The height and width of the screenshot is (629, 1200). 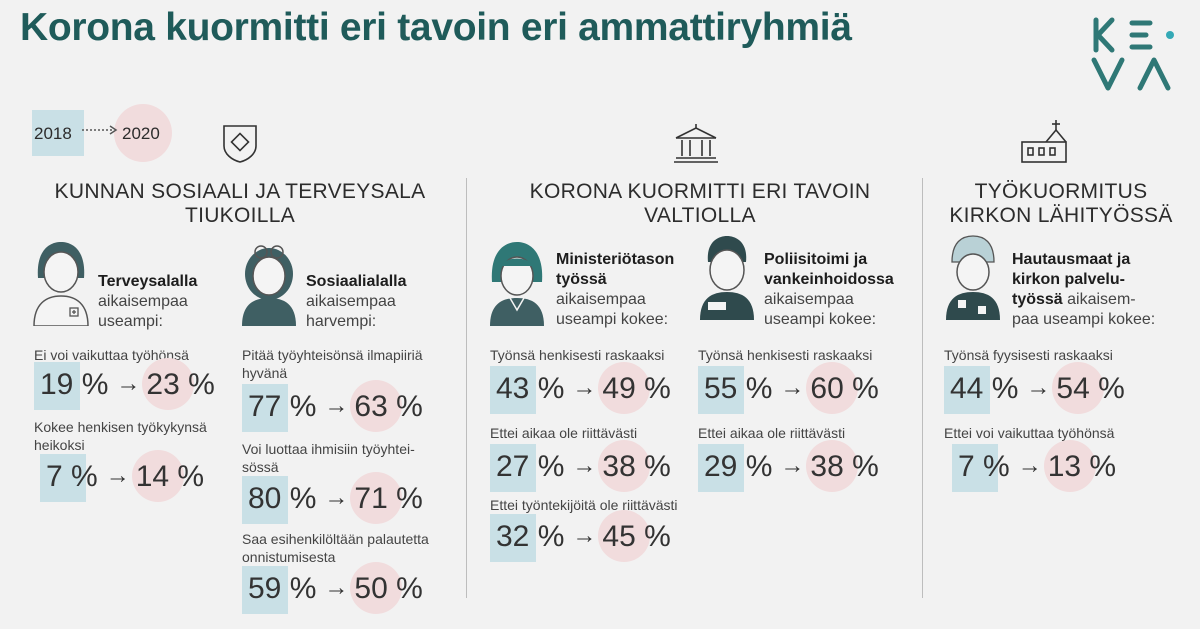 I want to click on church-icon, so click(x=1044, y=141).